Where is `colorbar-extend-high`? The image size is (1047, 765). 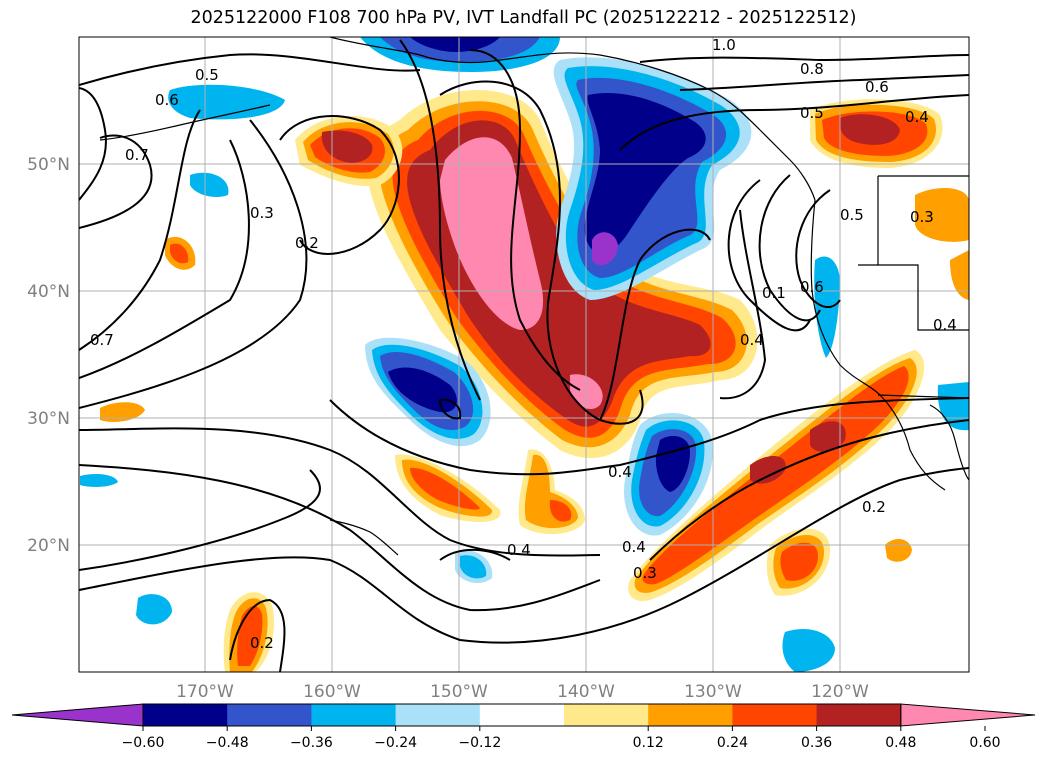 colorbar-extend-high is located at coordinates (968, 715).